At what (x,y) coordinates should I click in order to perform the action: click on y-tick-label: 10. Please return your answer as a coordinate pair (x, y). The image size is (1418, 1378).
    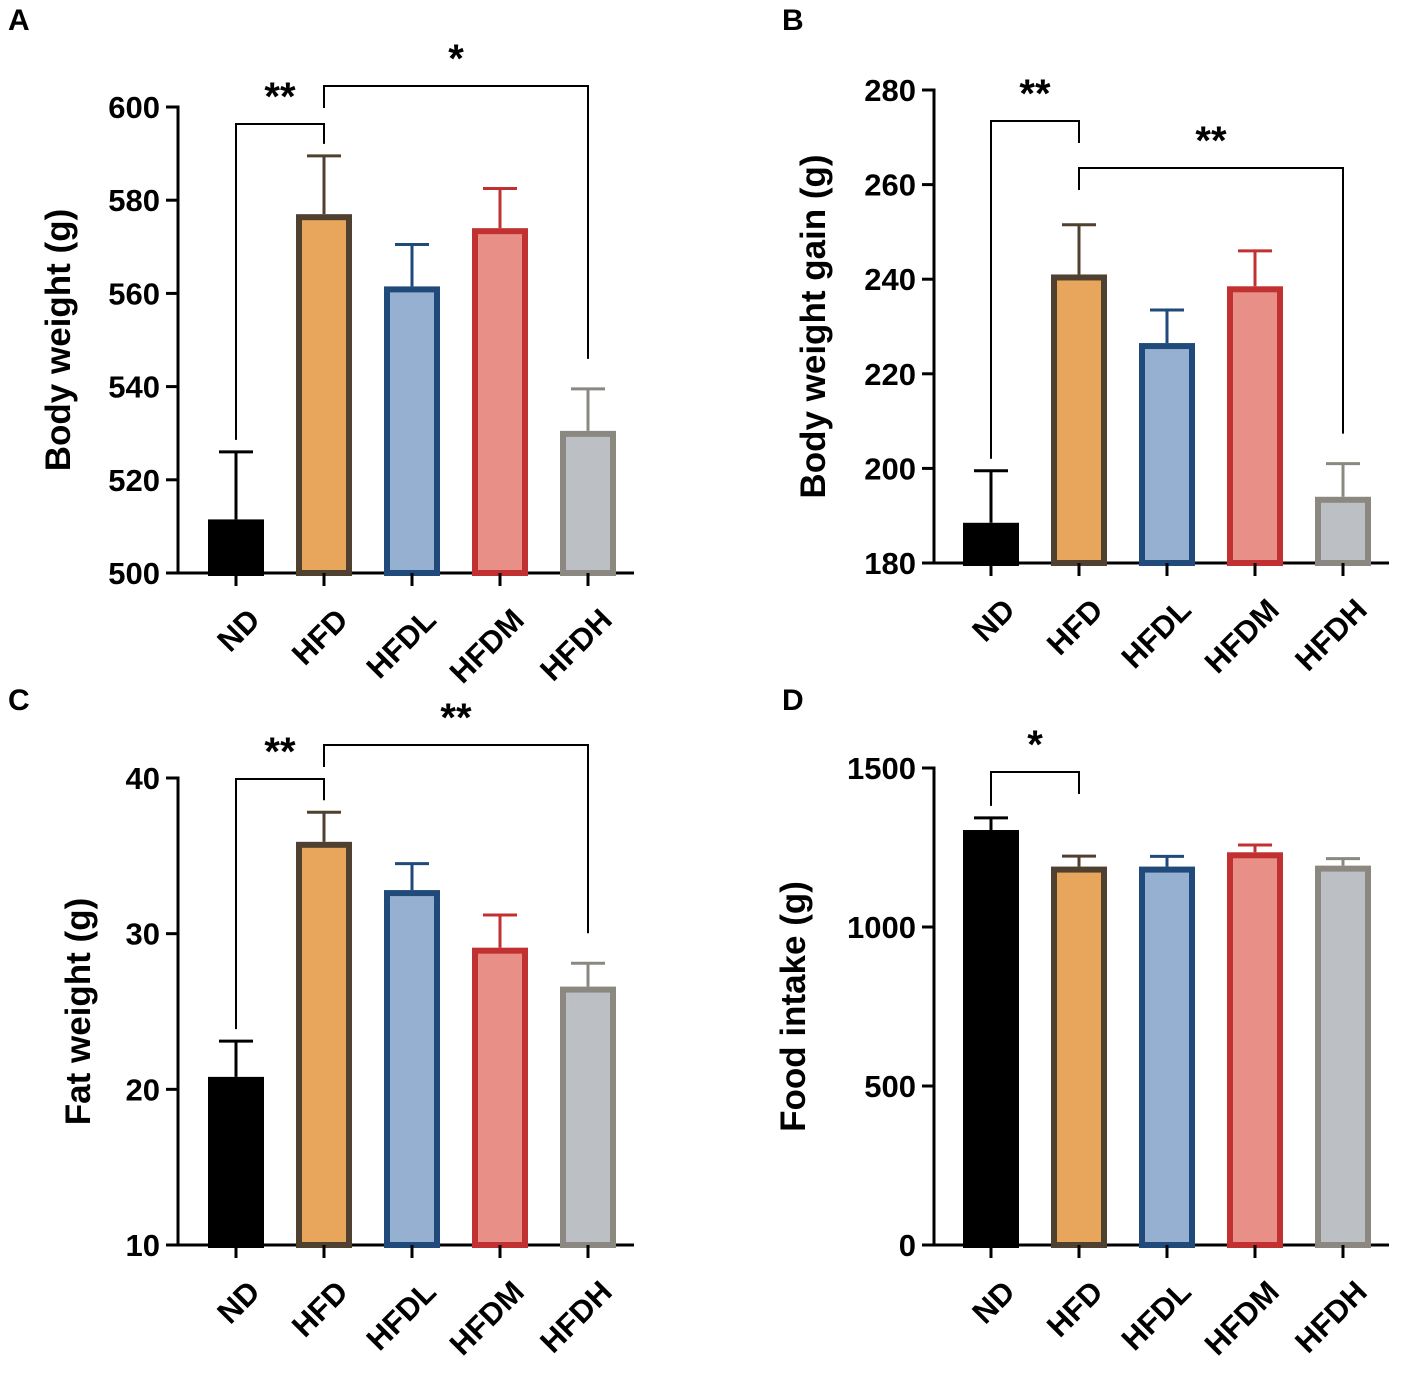
    Looking at the image, I should click on (143, 1245).